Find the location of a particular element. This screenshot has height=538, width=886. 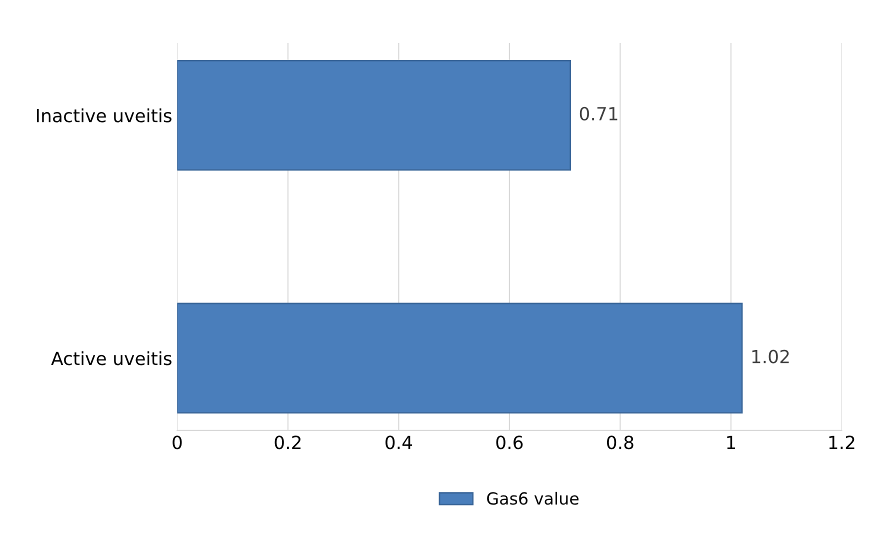

y-tick-label: Inactive uveitis is located at coordinates (104, 115).